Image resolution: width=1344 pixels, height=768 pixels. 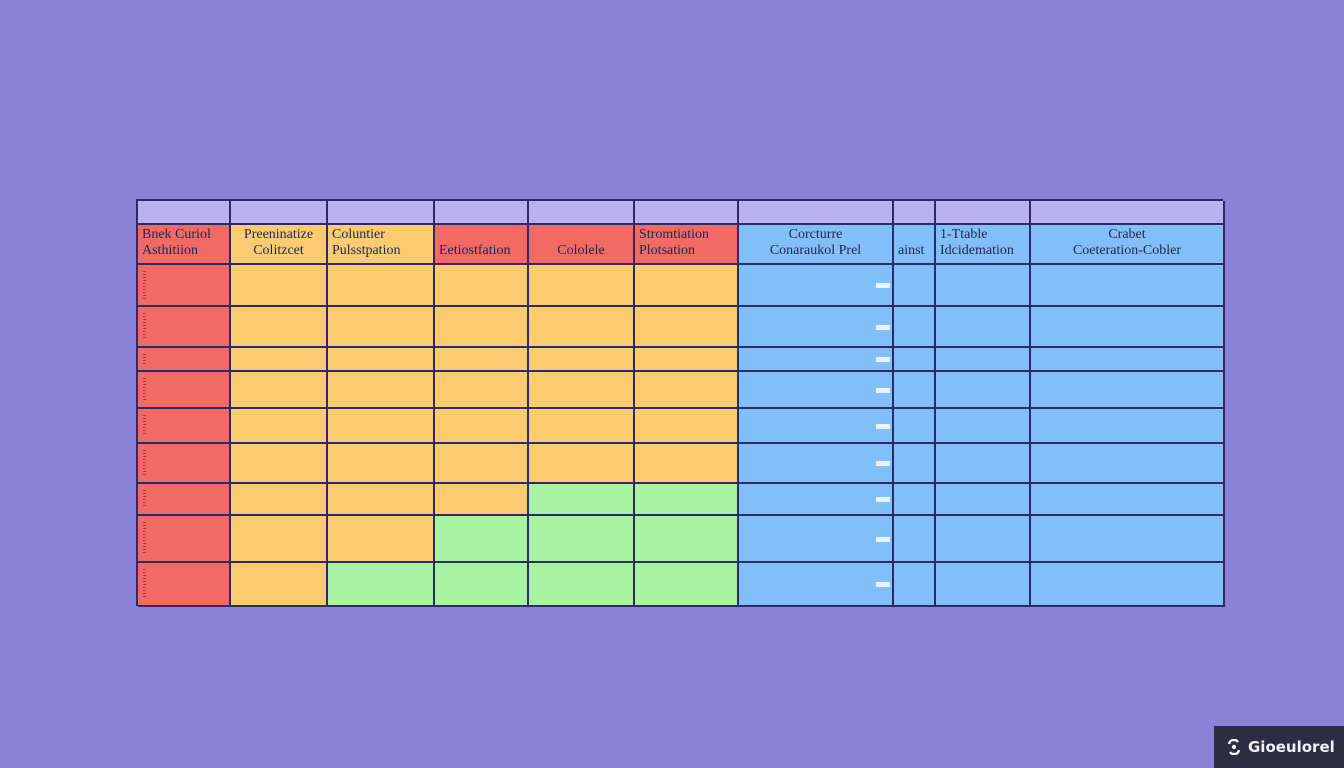 I want to click on column-header: Crabet Coeteration-Cobler, so click(x=1128, y=245).